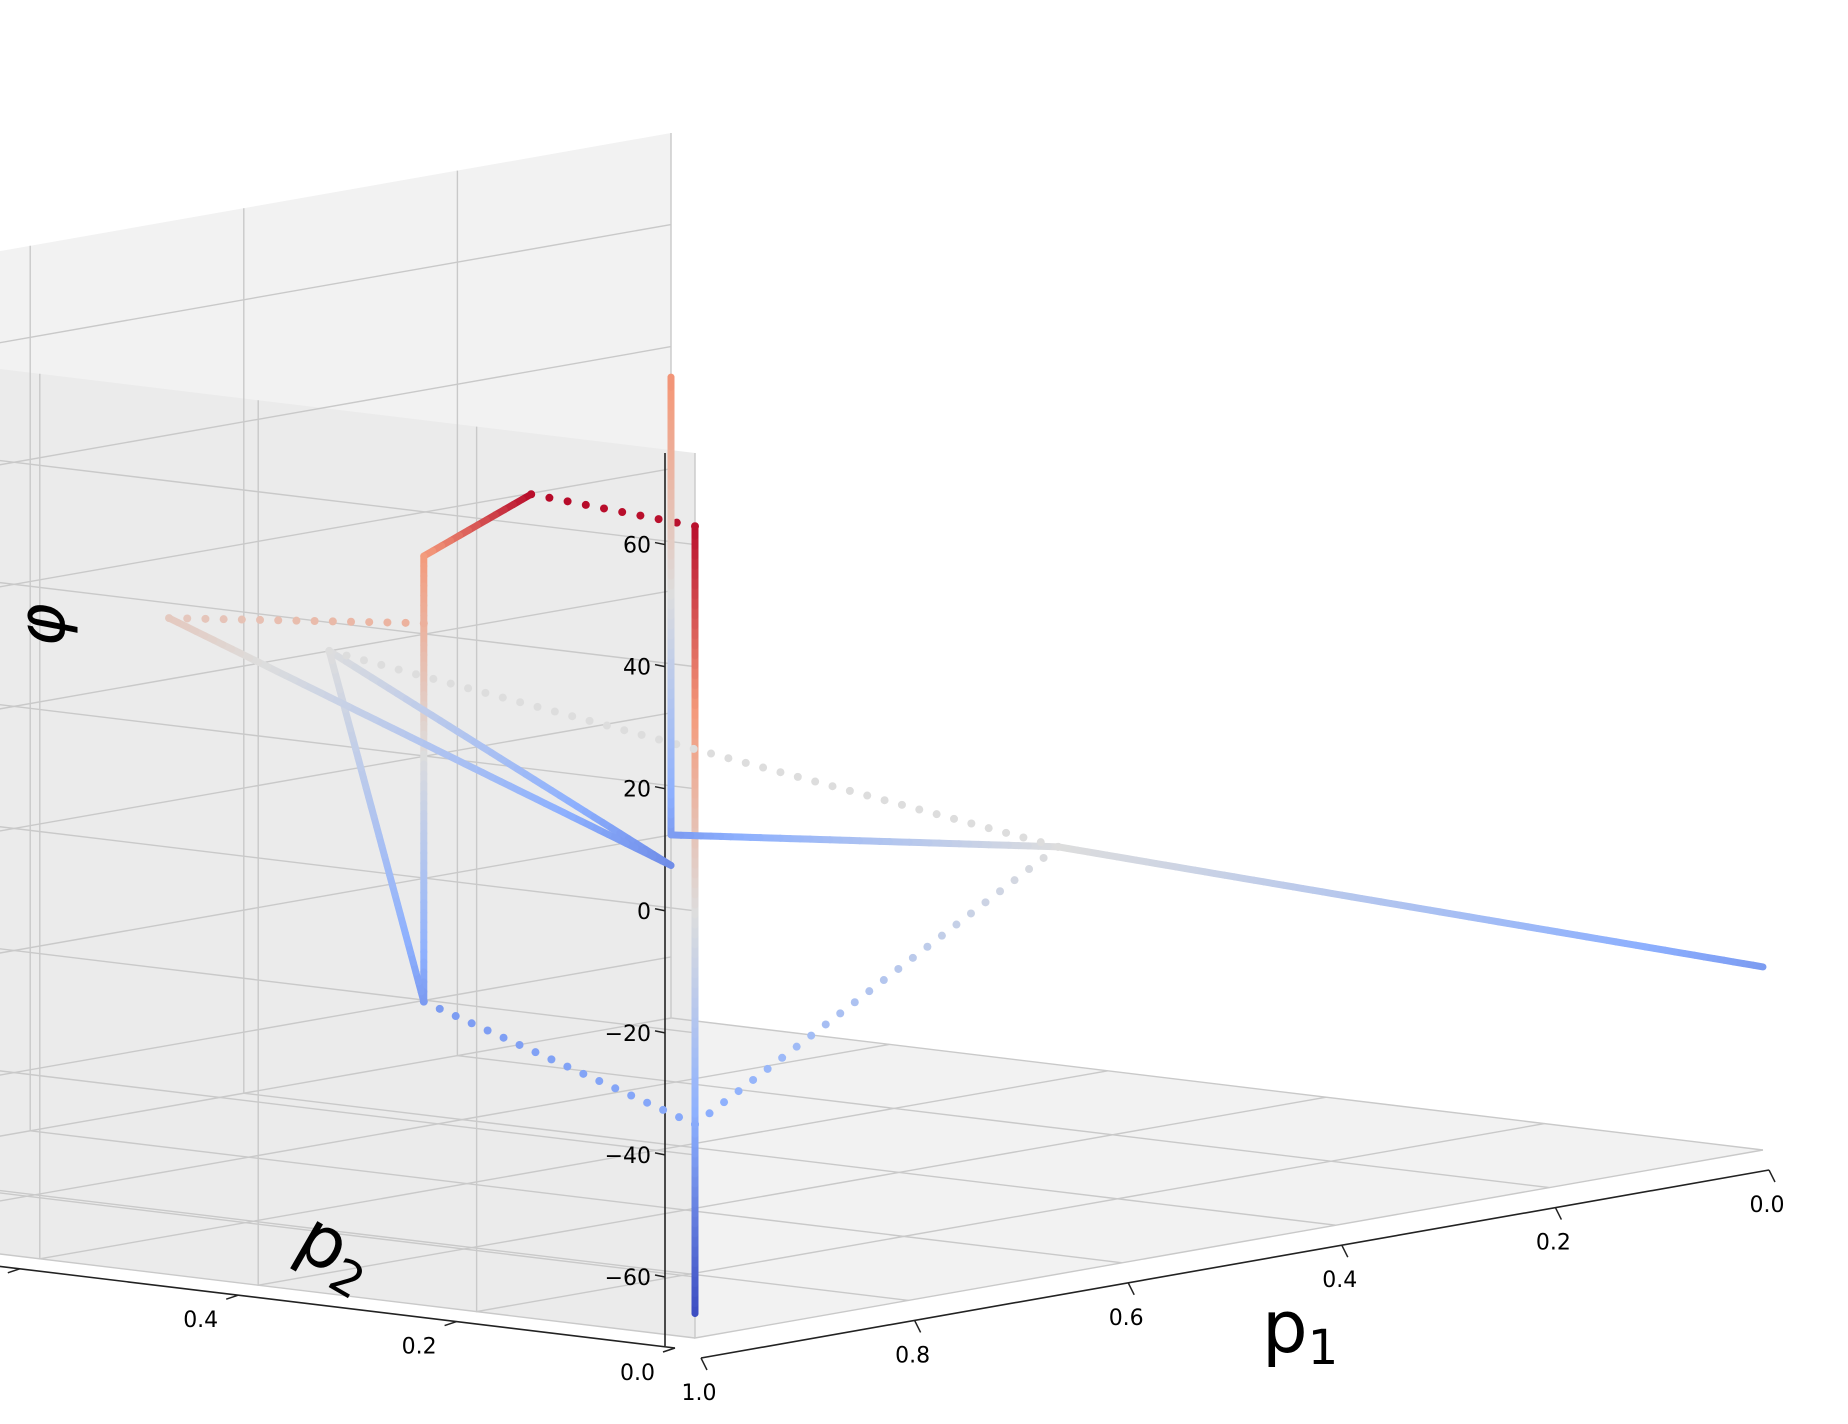  What do you see at coordinates (1553, 1243) in the screenshot?
I see `x-tick-label: 0.2` at bounding box center [1553, 1243].